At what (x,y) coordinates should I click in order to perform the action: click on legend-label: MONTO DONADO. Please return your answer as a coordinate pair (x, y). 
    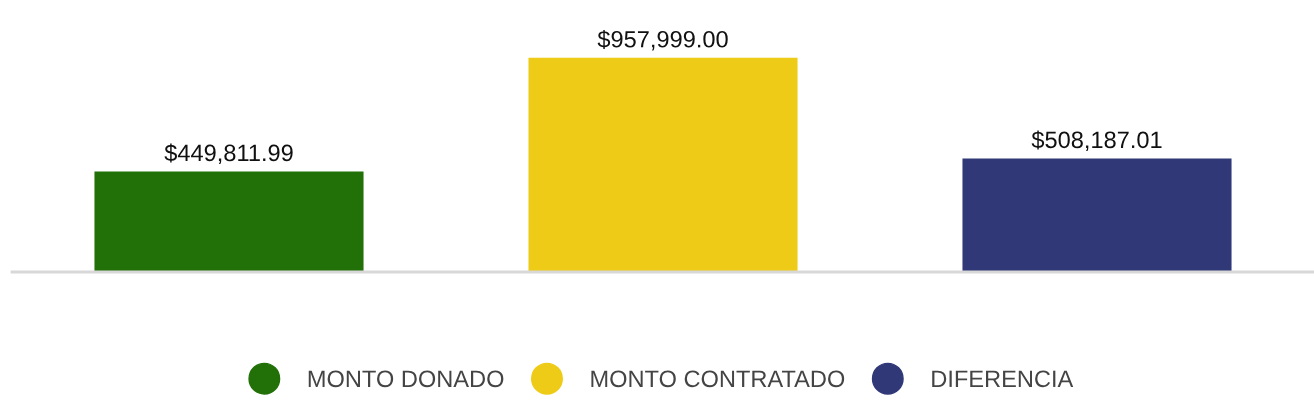
    Looking at the image, I should click on (406, 379).